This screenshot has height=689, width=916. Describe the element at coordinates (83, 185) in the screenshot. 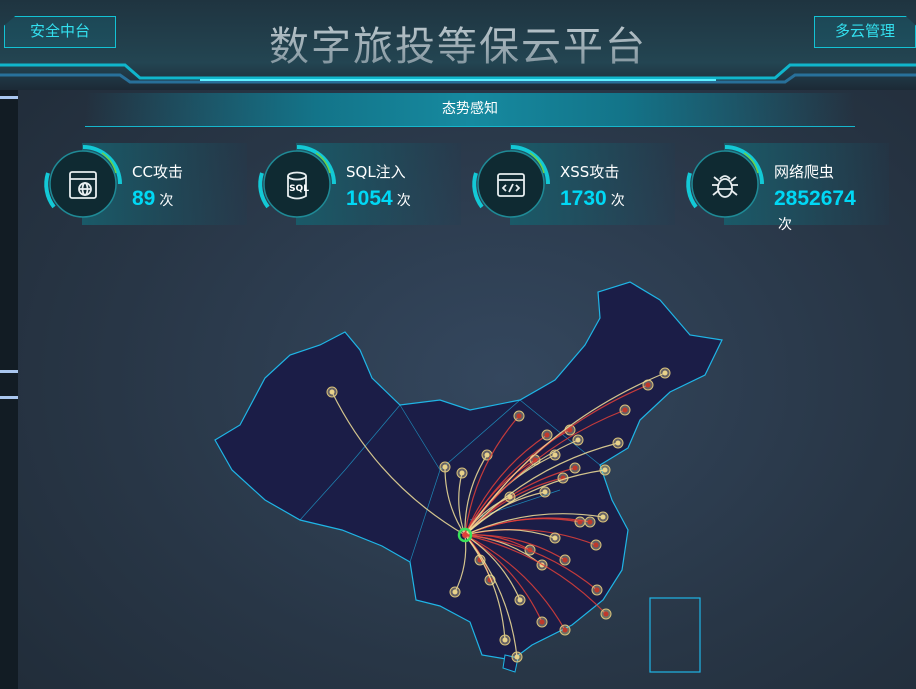

I see `browser-globe-icon` at that location.